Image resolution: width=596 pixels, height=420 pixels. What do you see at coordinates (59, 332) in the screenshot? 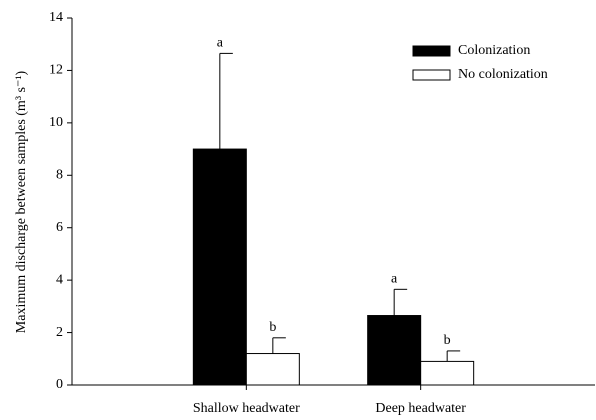
I see `y-tick-label: 2` at bounding box center [59, 332].